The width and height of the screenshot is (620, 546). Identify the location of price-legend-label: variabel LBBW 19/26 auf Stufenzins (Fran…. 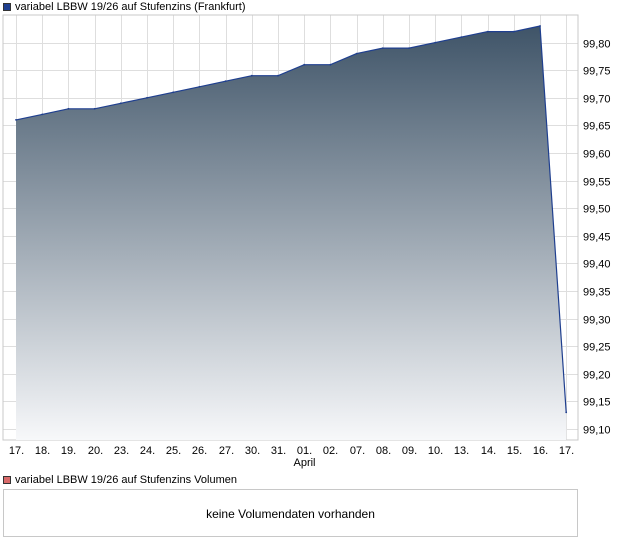
(130, 7).